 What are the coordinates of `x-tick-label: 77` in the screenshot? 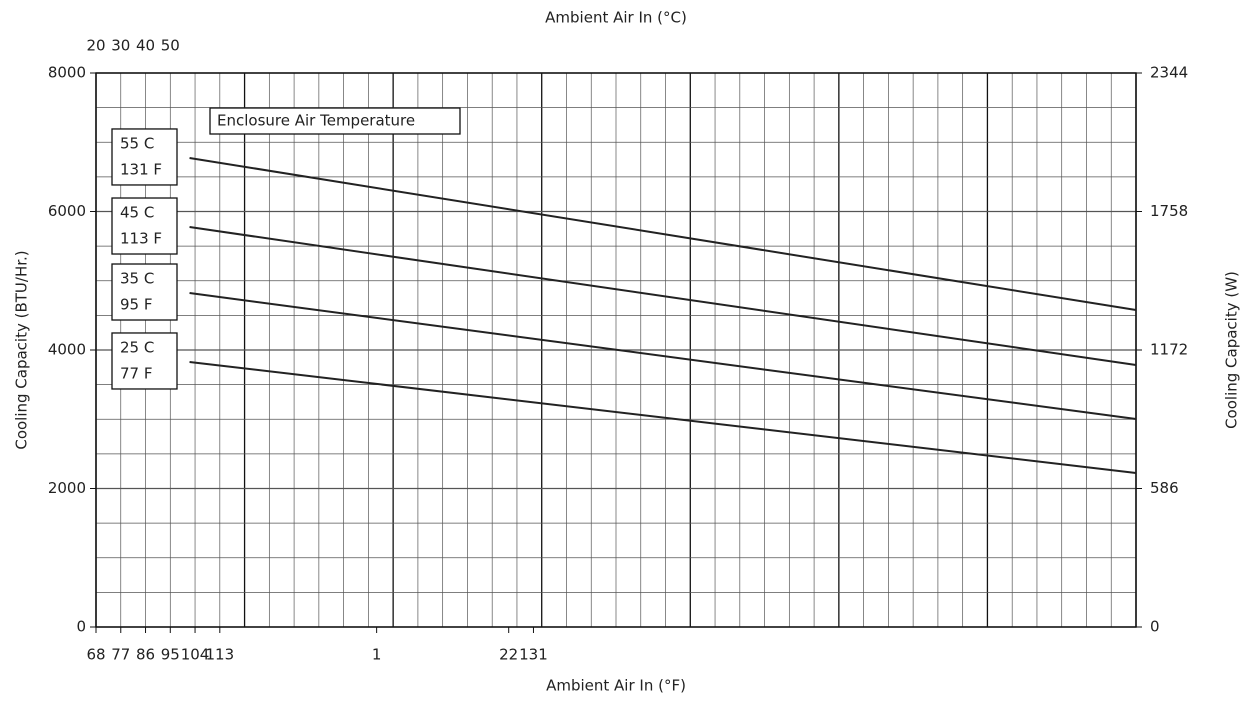 It's located at (120, 655).